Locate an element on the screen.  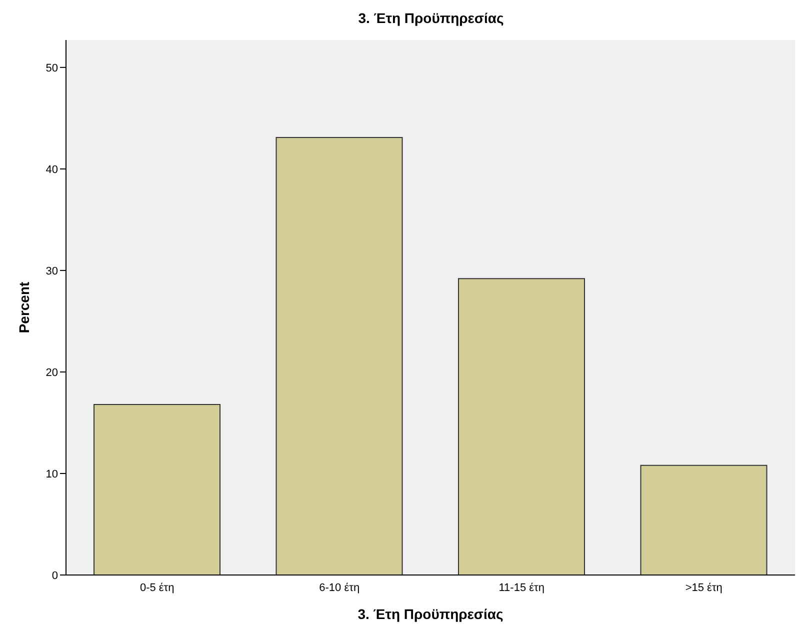
y-tick-label: 30 is located at coordinates (52, 271).